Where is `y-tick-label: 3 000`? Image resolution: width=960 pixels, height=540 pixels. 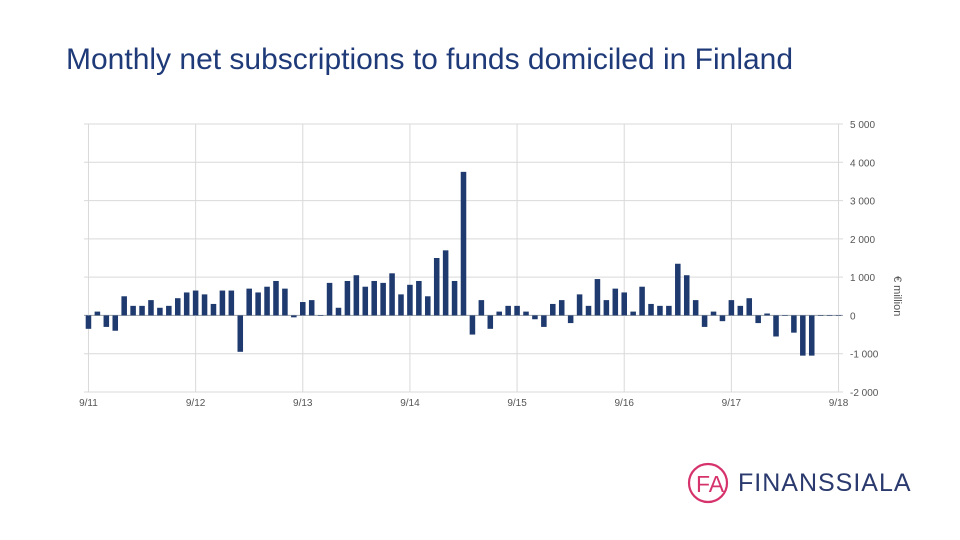 y-tick-label: 3 000 is located at coordinates (862, 202).